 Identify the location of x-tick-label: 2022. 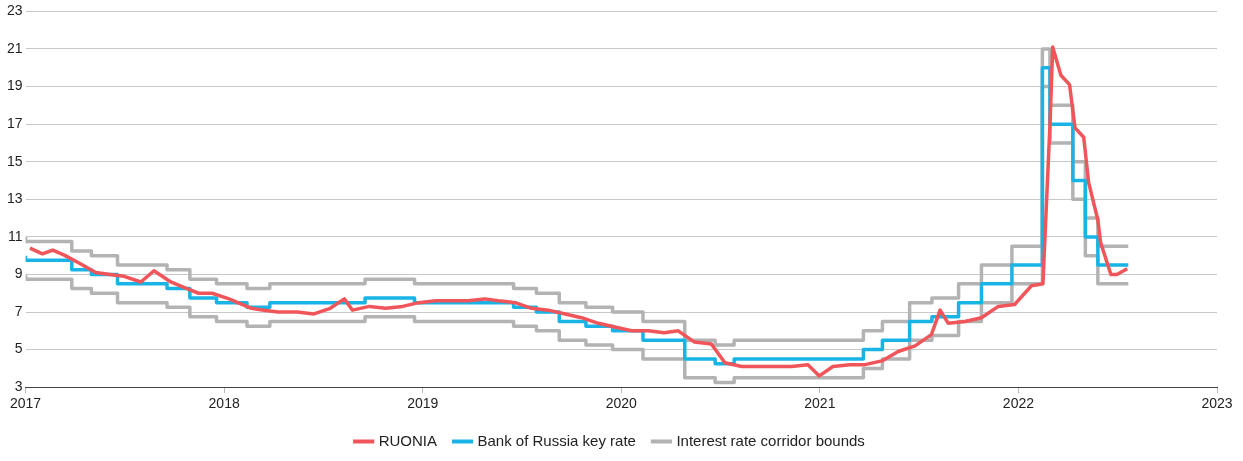
(1018, 403).